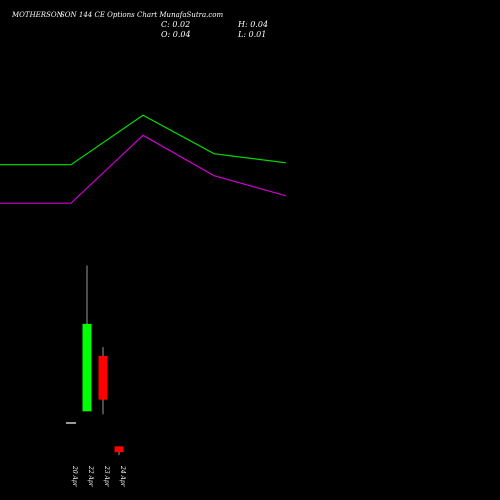 The image size is (500, 500). I want to click on candle-22-apr, so click(87, 338).